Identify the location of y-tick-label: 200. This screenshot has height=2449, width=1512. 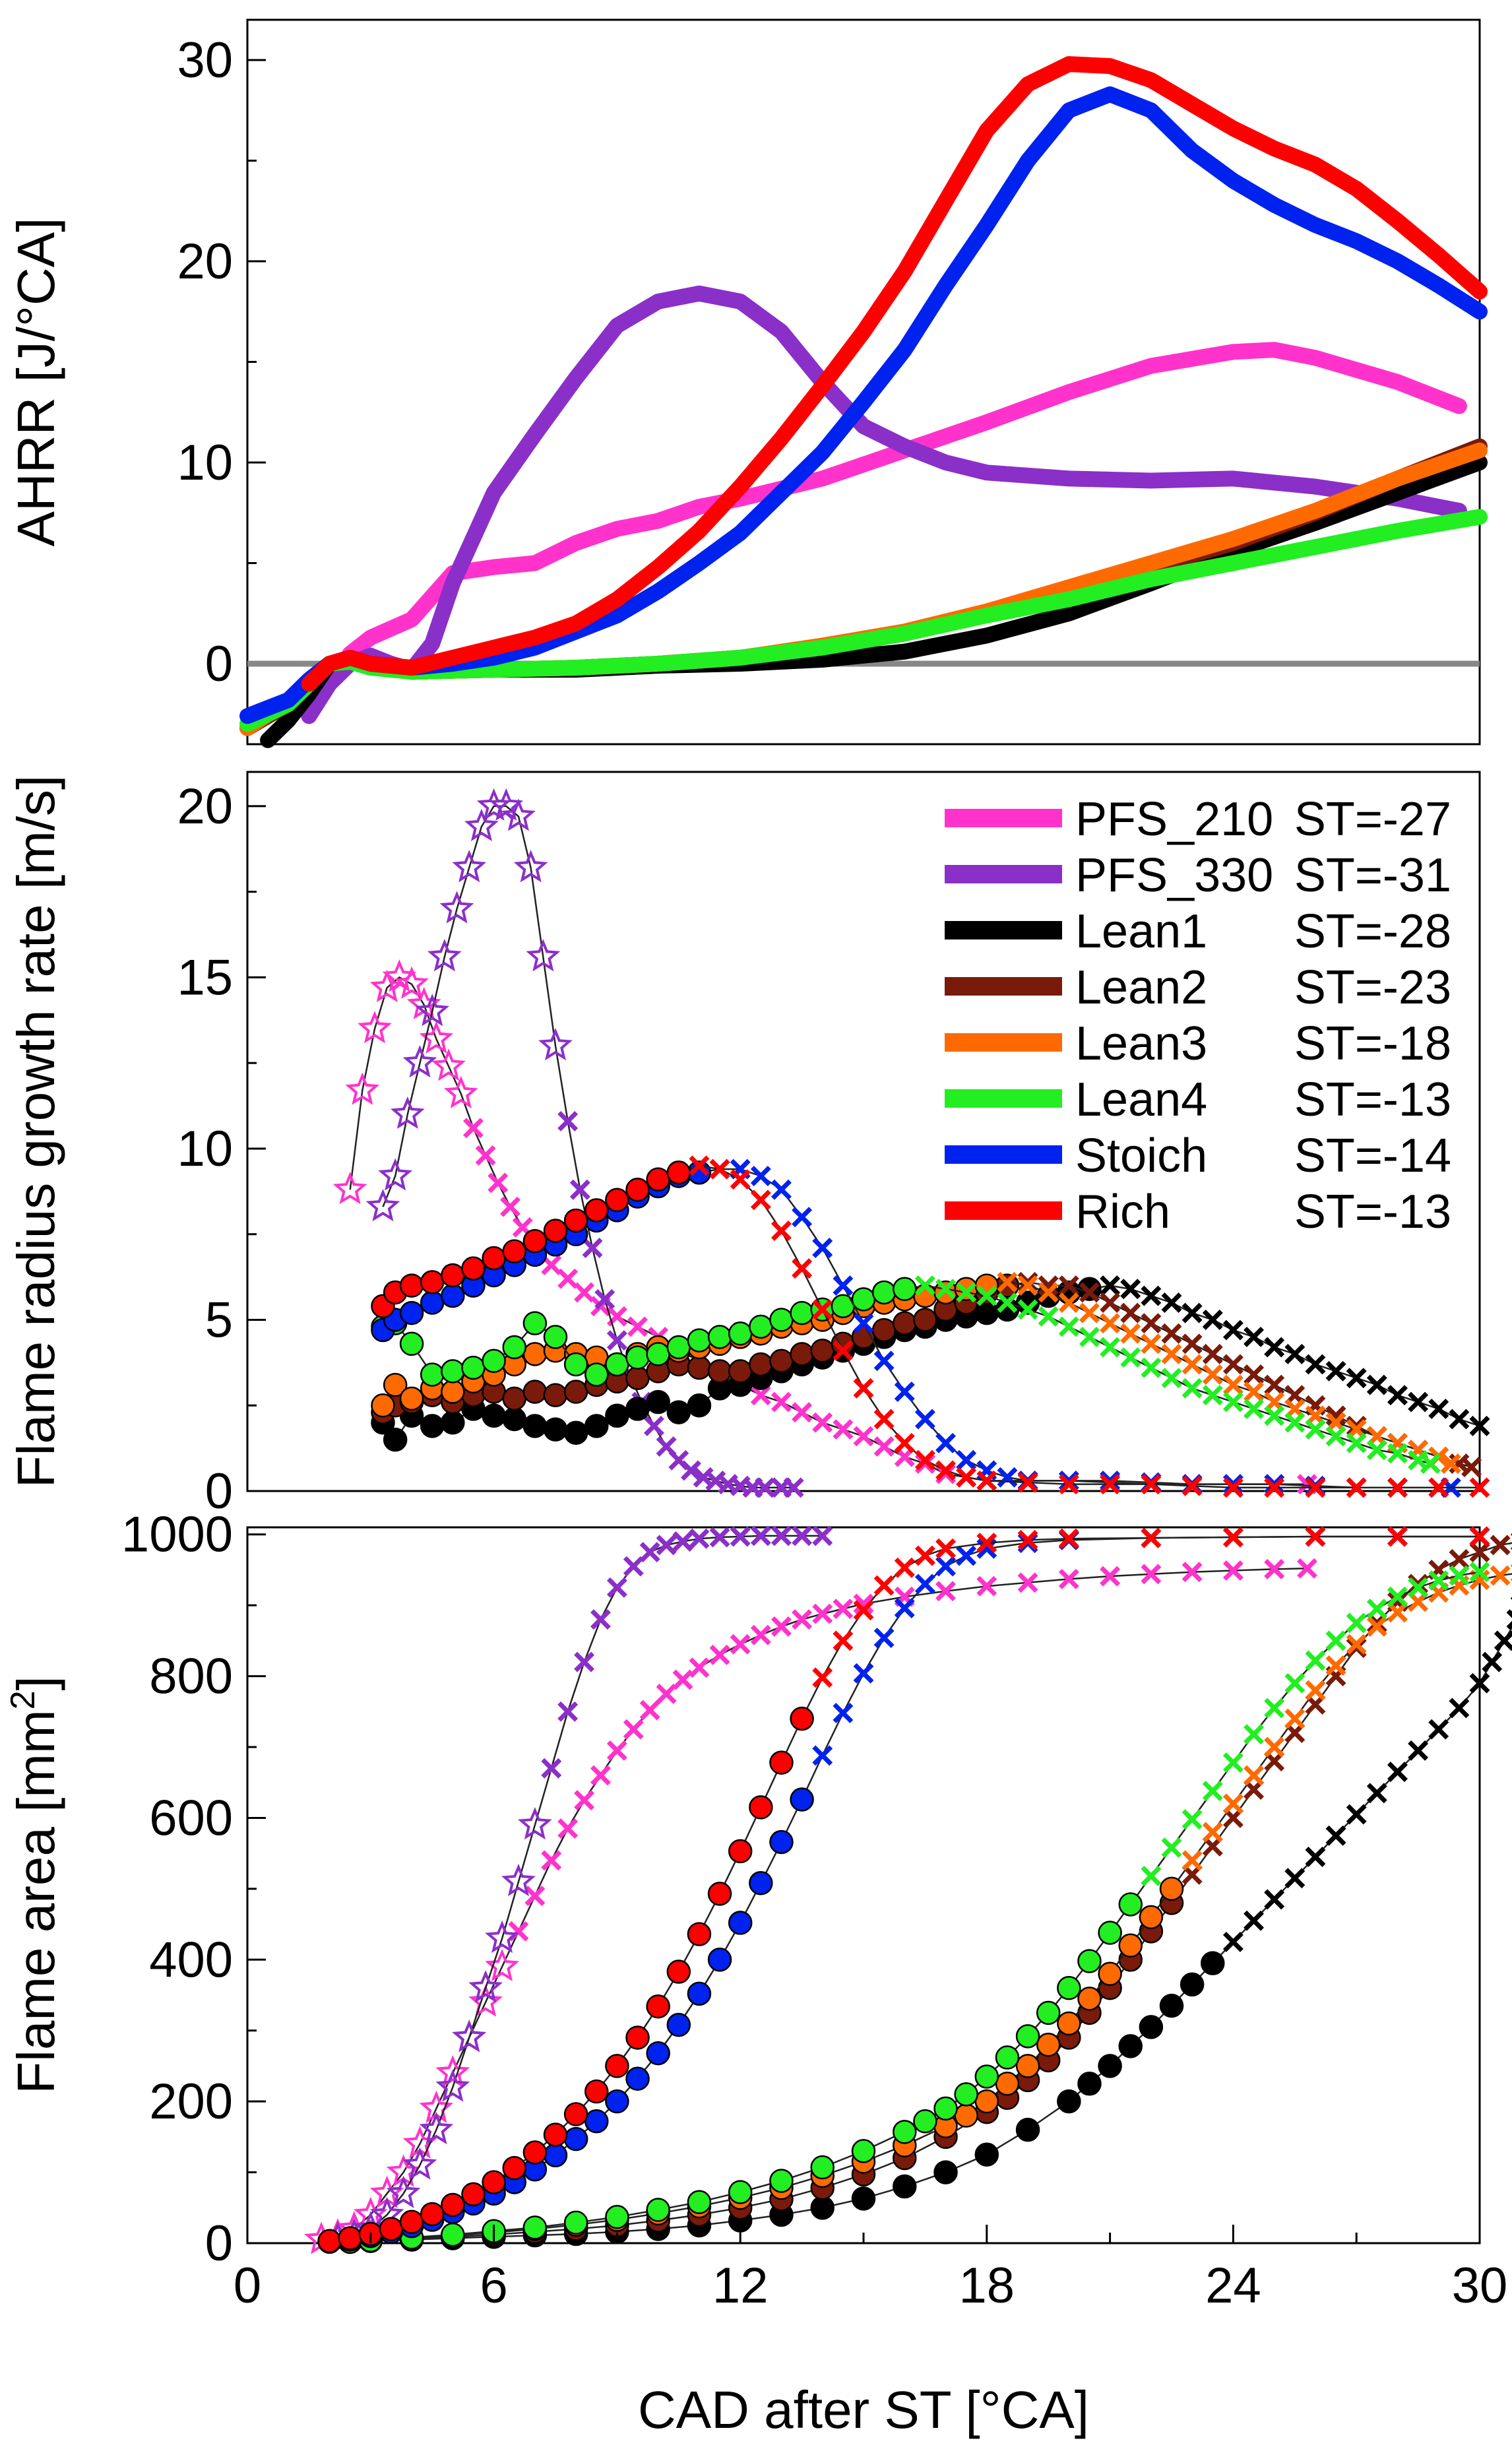
(191, 2102).